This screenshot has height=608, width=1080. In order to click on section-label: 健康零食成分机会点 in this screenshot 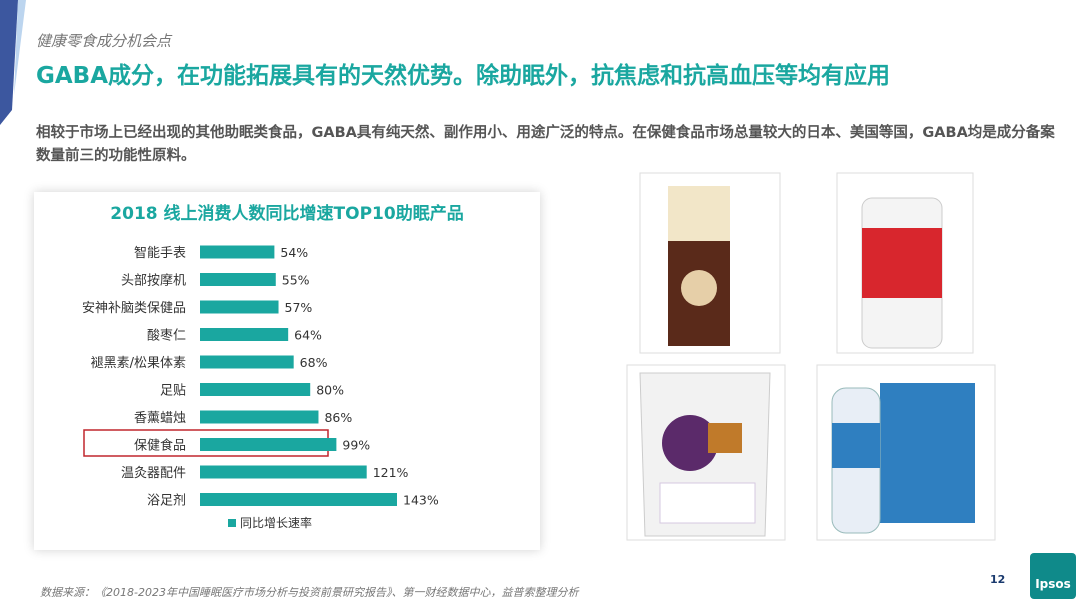, I will do `click(104, 41)`.